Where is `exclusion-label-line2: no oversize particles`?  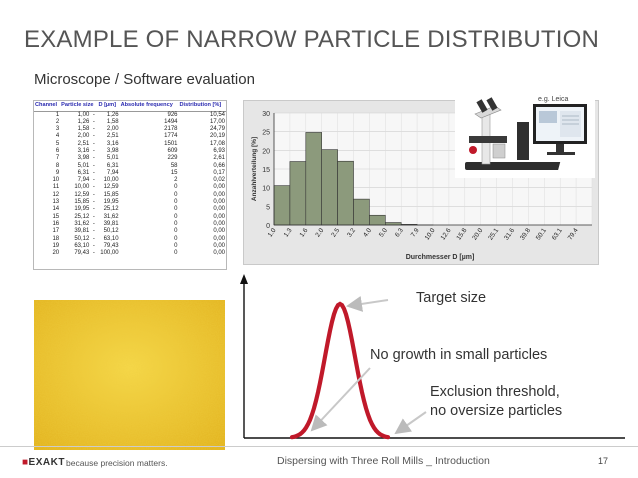 exclusion-label-line2: no oversize particles is located at coordinates (496, 411).